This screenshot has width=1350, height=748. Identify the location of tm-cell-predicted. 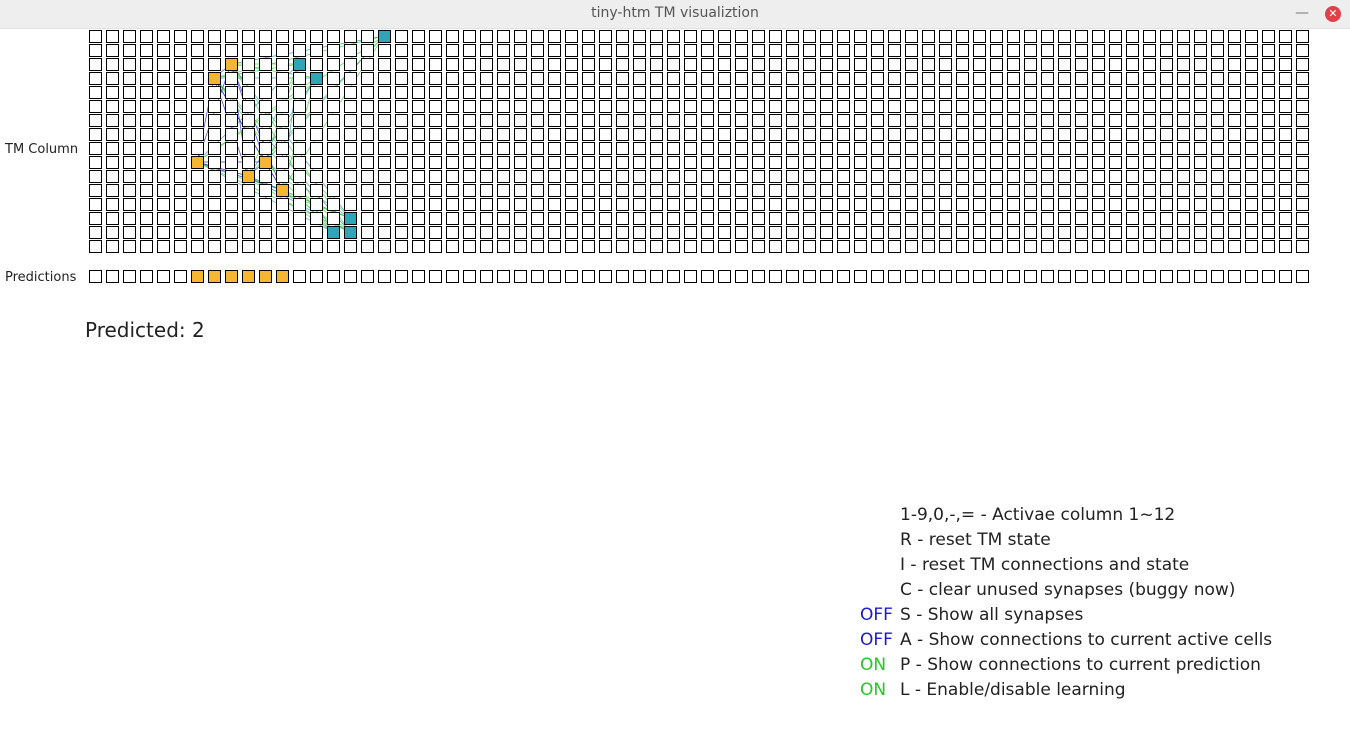
(248, 176).